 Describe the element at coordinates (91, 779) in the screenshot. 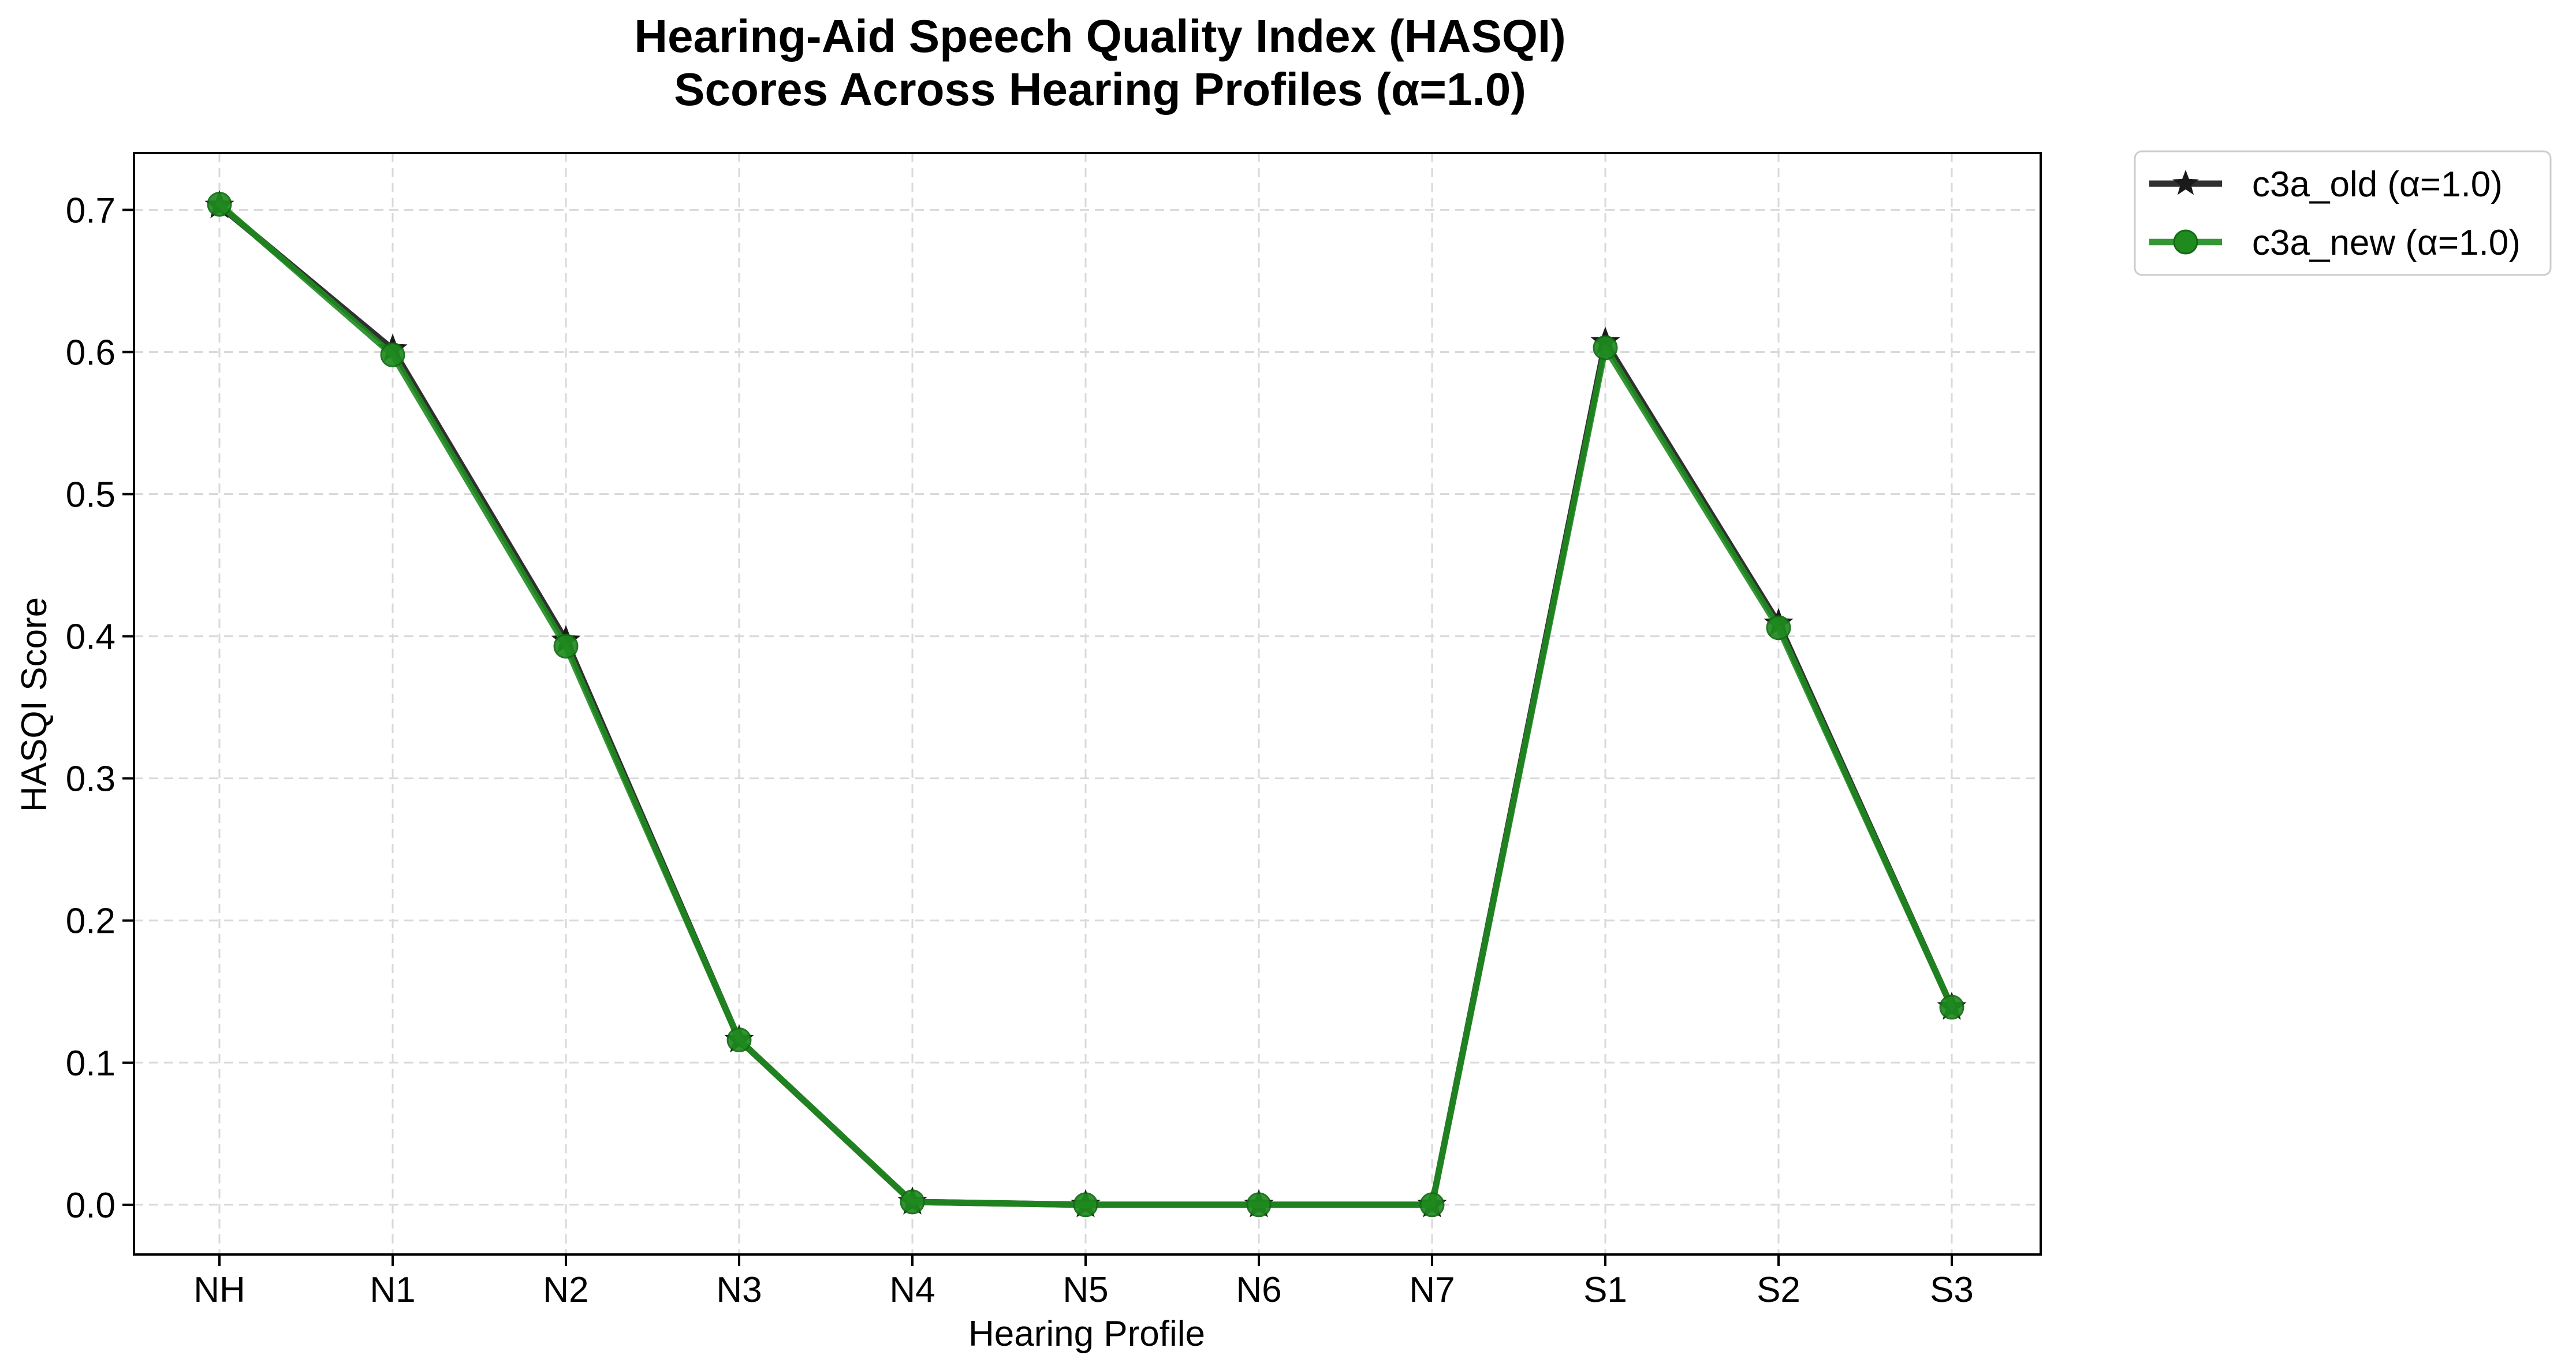

I see `y-tick-label: 0.3` at that location.